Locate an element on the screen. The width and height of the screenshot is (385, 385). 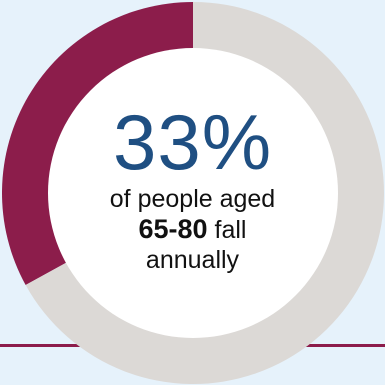
age-range: 65-80 is located at coordinates (173, 229).